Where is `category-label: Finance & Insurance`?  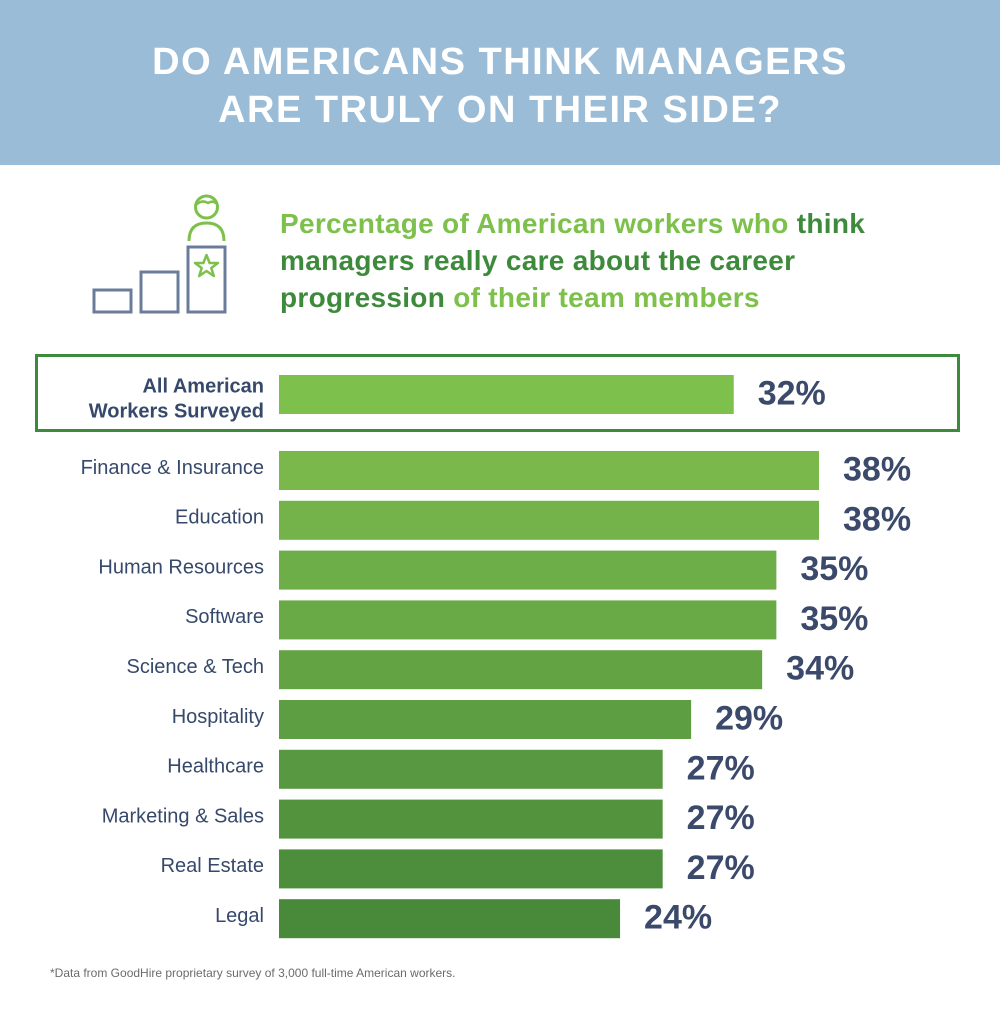 category-label: Finance & Insurance is located at coordinates (172, 468).